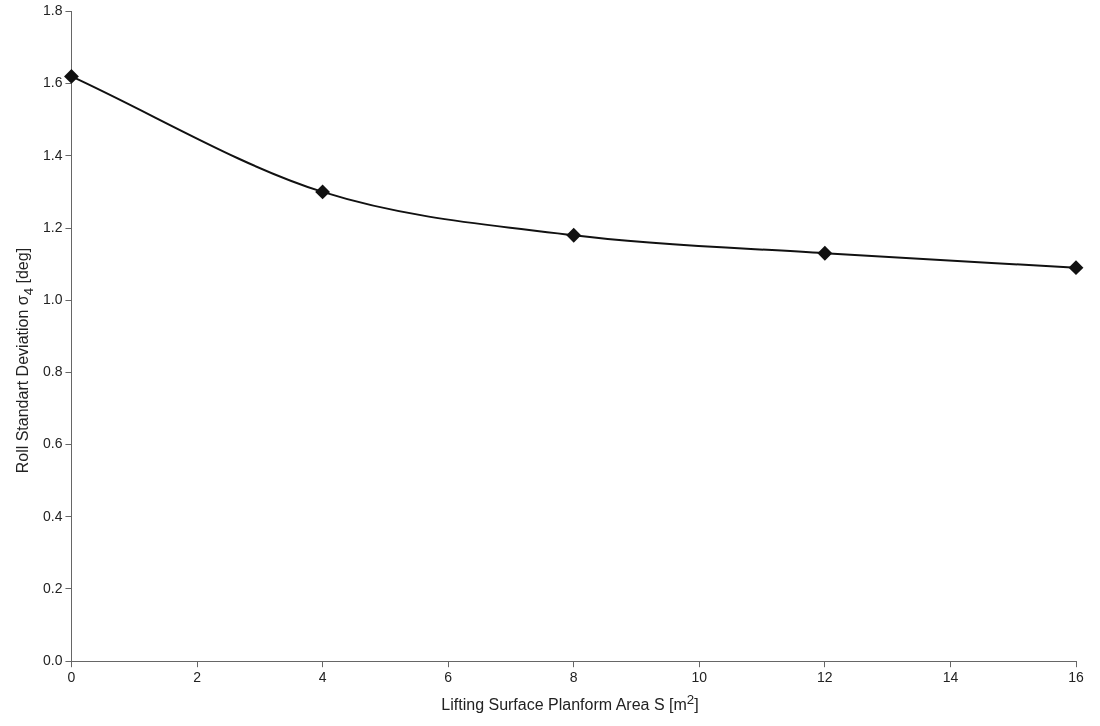  I want to click on y-tick-label: 1.4, so click(52, 154).